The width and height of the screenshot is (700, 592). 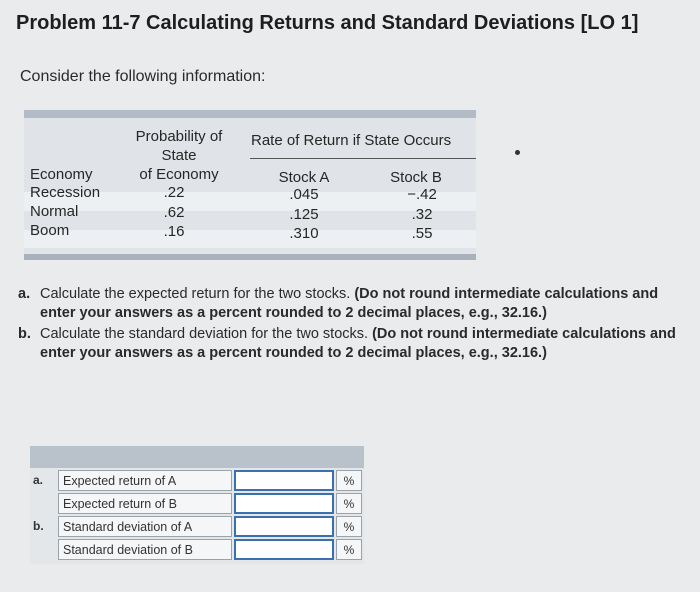 I want to click on answer-row: a. Expected return of A %, so click(x=197, y=481).